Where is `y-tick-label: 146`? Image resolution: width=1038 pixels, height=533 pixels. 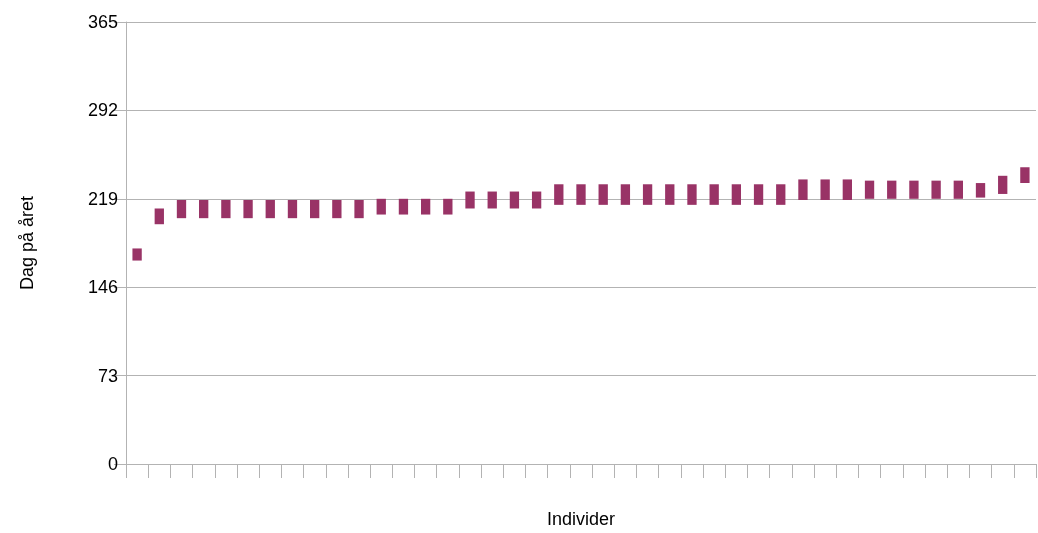
y-tick-label: 146 is located at coordinates (102, 287).